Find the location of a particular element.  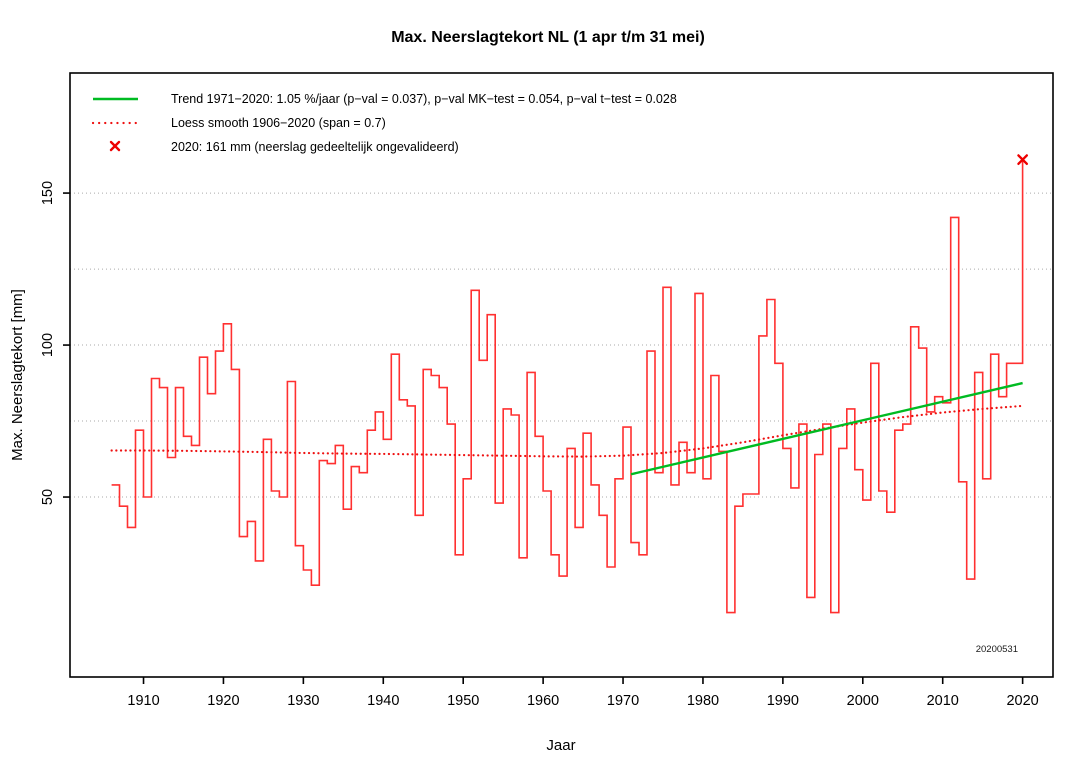

x-tick-label-1990: 1990 is located at coordinates (783, 701).